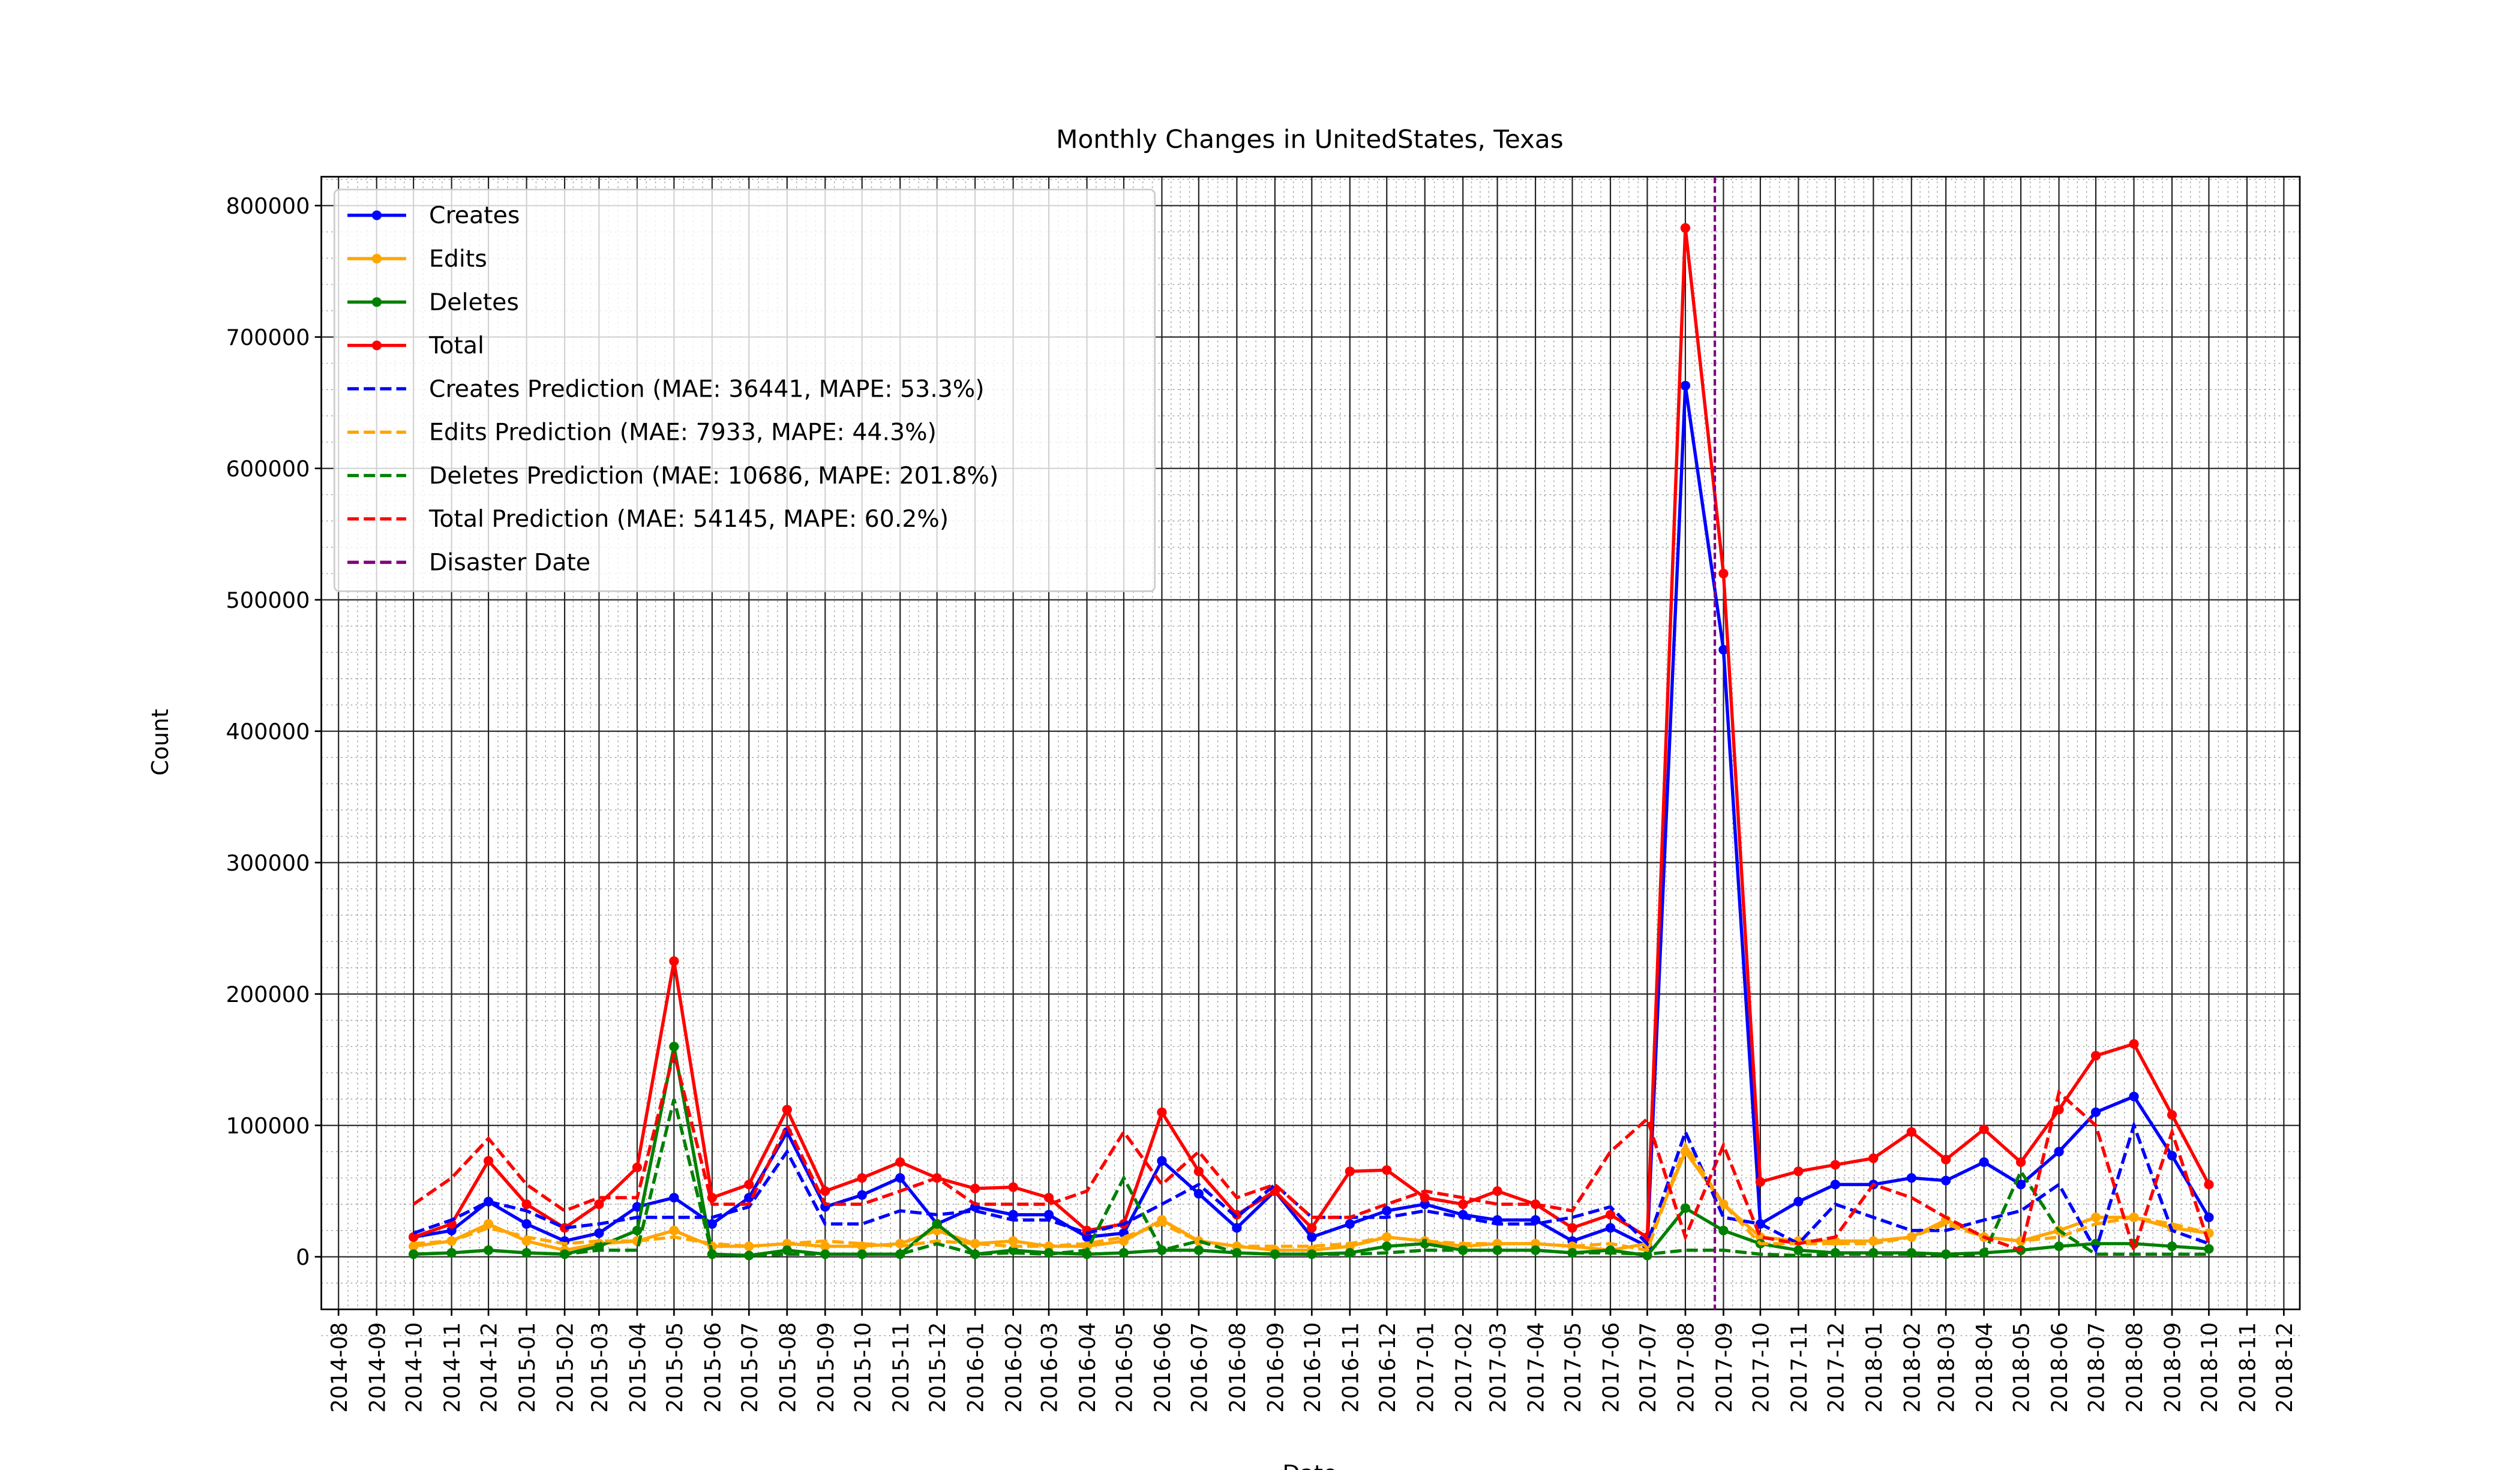  What do you see at coordinates (826, 1368) in the screenshot?
I see `x-tick-label: 2015-09` at bounding box center [826, 1368].